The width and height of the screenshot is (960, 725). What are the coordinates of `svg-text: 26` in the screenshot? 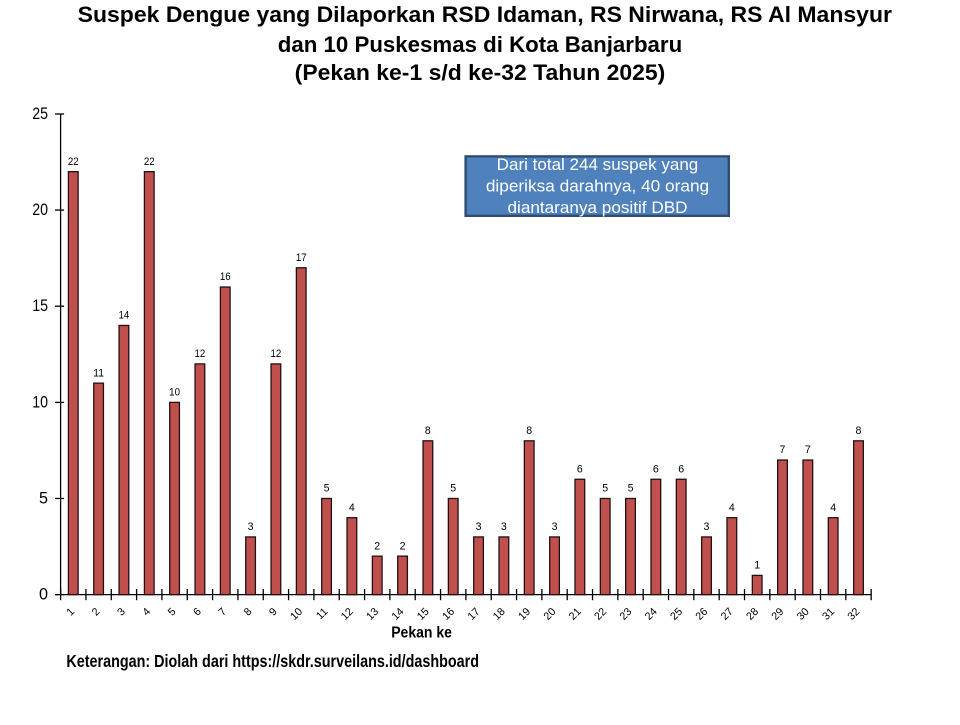 It's located at (701, 614).